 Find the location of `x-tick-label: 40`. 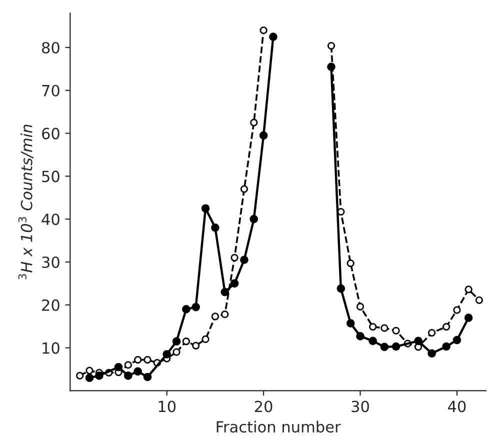

x-tick-label: 40 is located at coordinates (457, 406).